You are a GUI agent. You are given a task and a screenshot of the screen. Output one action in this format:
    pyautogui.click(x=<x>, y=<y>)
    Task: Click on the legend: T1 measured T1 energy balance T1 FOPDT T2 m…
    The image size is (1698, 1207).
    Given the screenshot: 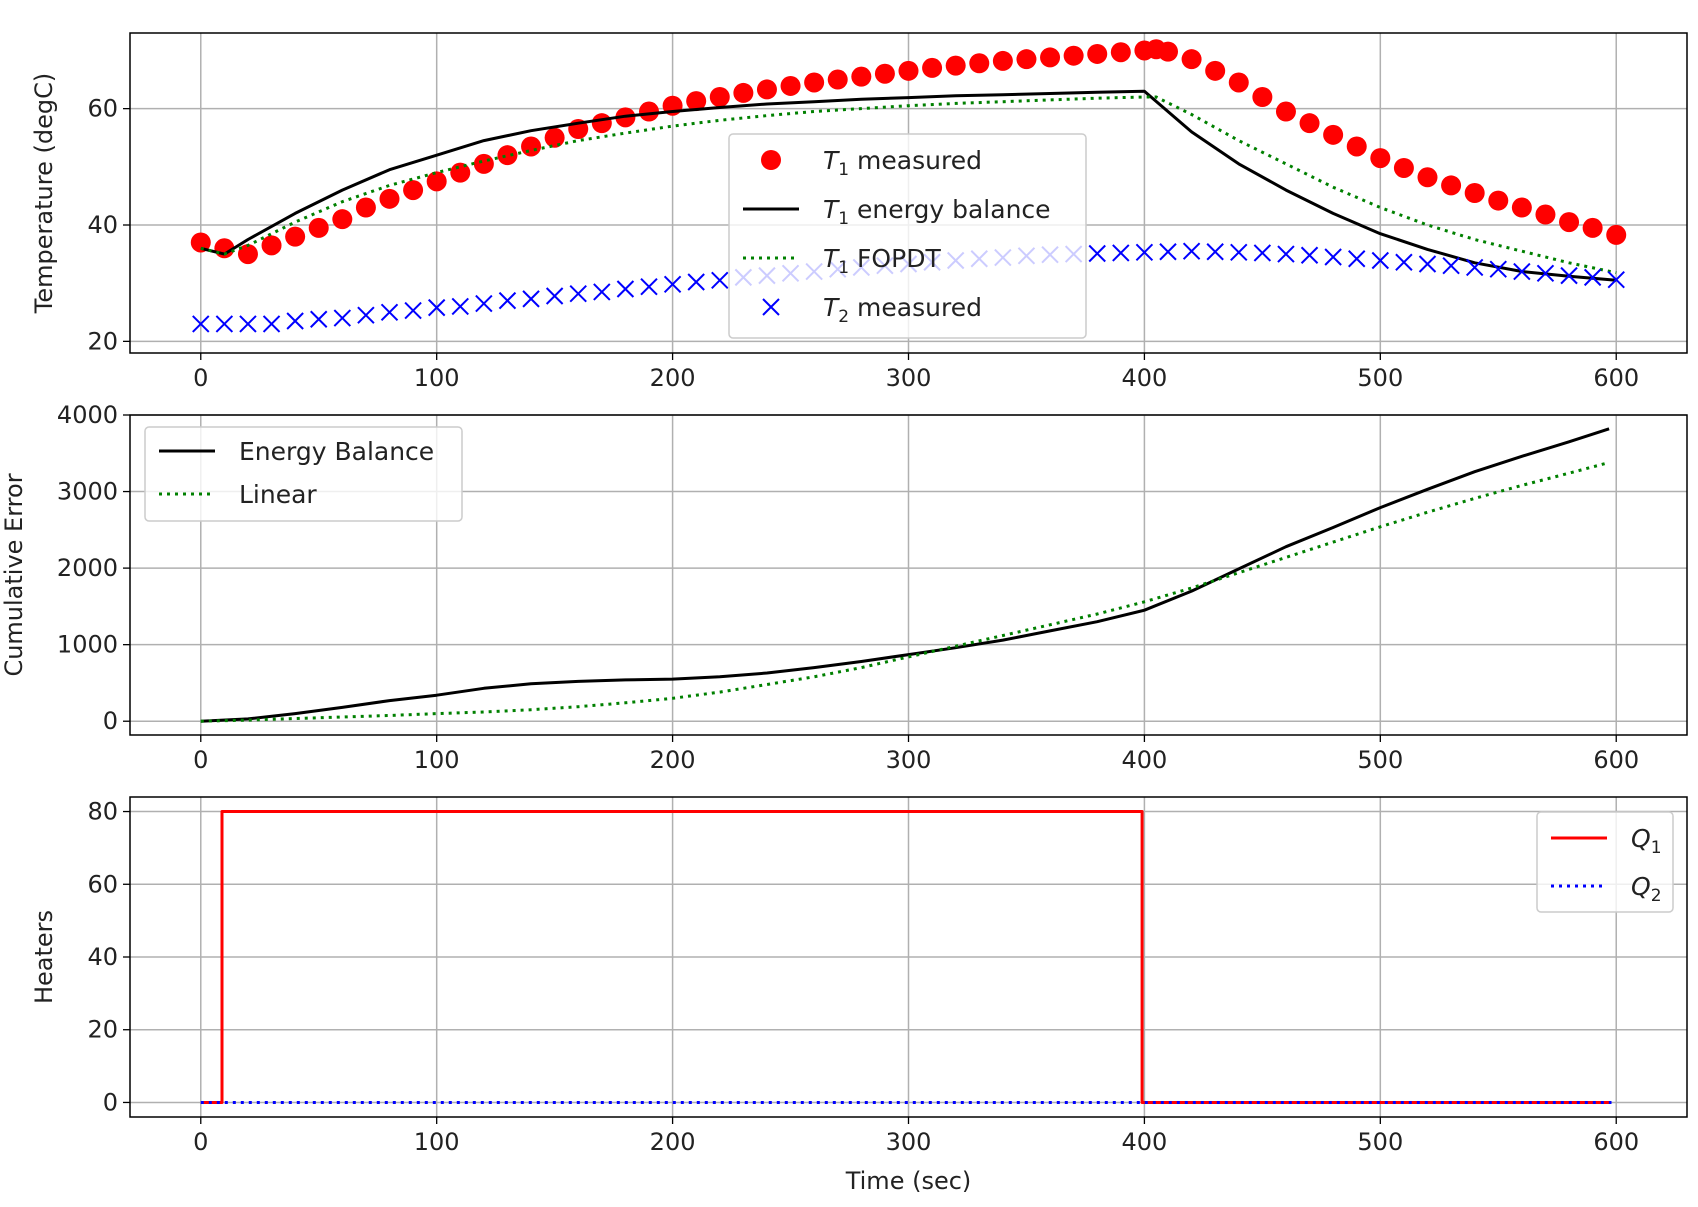 What is the action you would take?
    pyautogui.click(x=907, y=236)
    